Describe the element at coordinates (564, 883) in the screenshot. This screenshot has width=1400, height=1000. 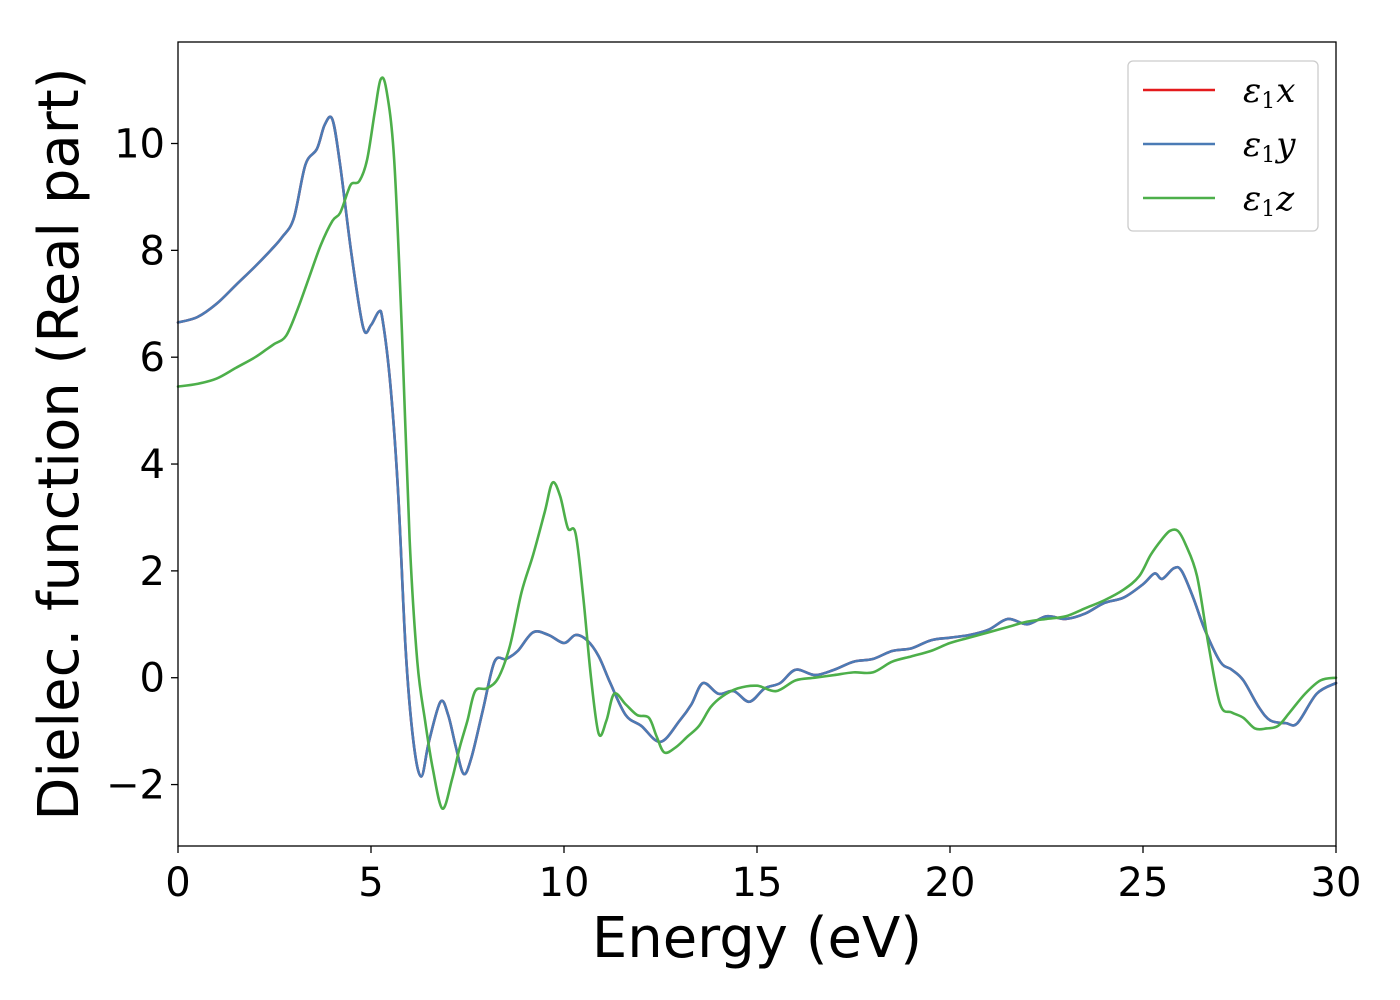
I see `x-tick-label: 10` at that location.